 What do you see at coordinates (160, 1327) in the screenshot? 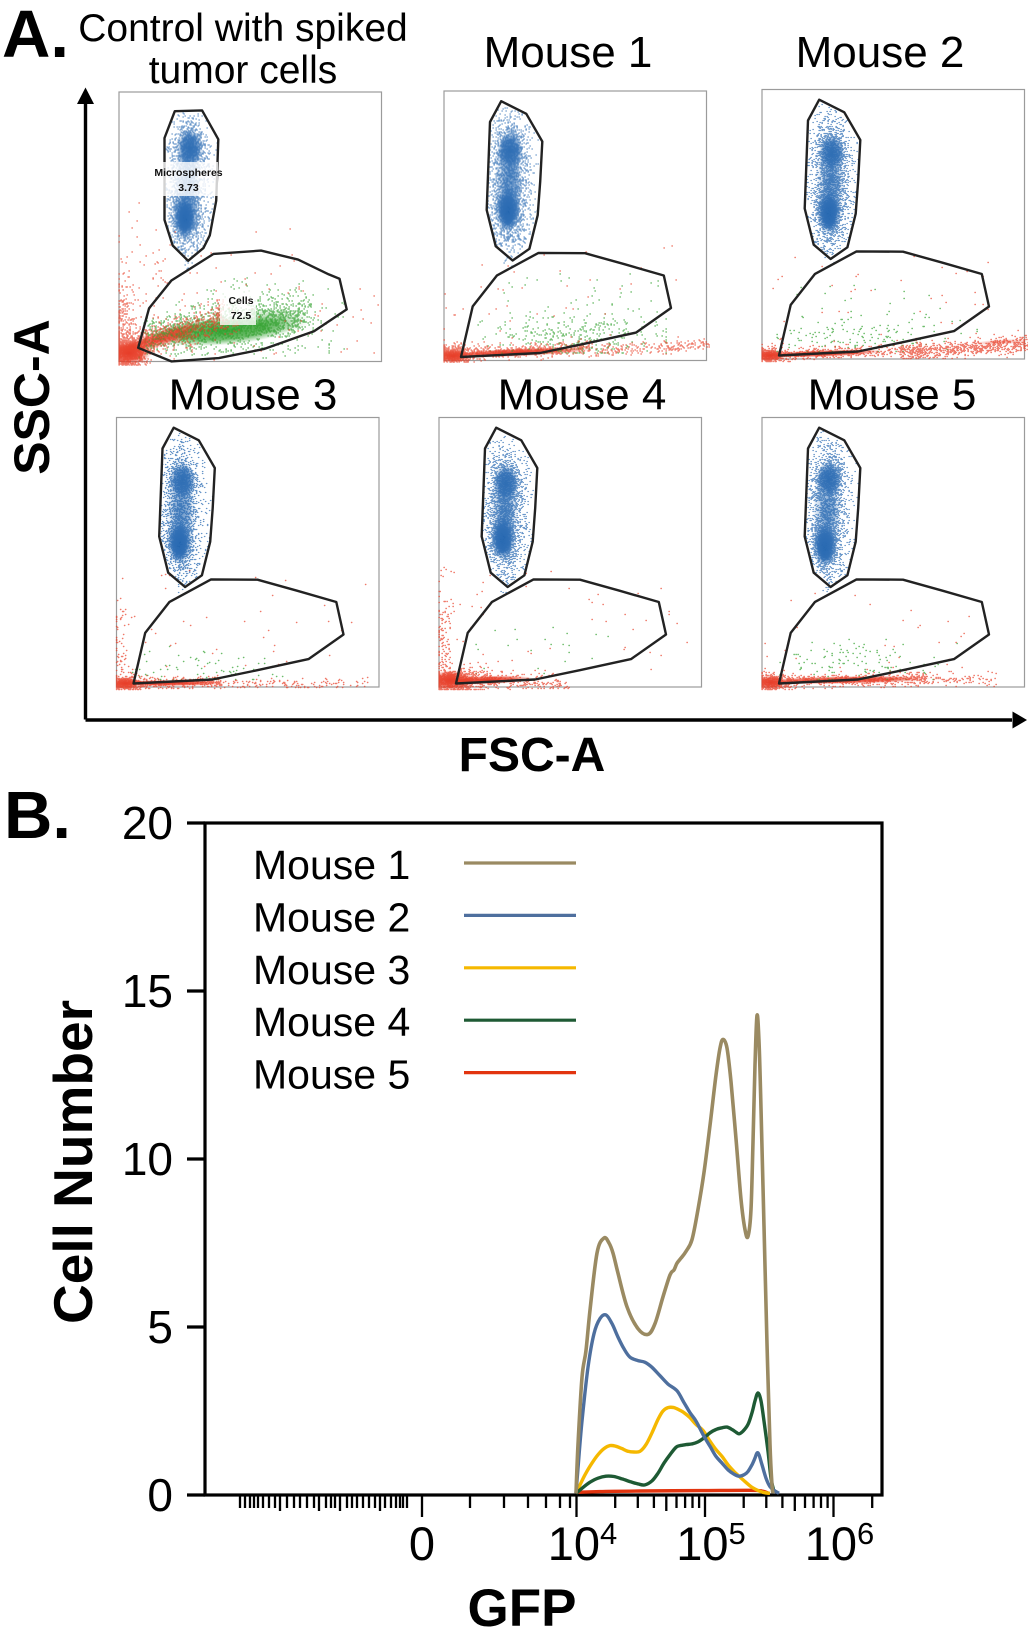
I see `svg-text: 5` at bounding box center [160, 1327].